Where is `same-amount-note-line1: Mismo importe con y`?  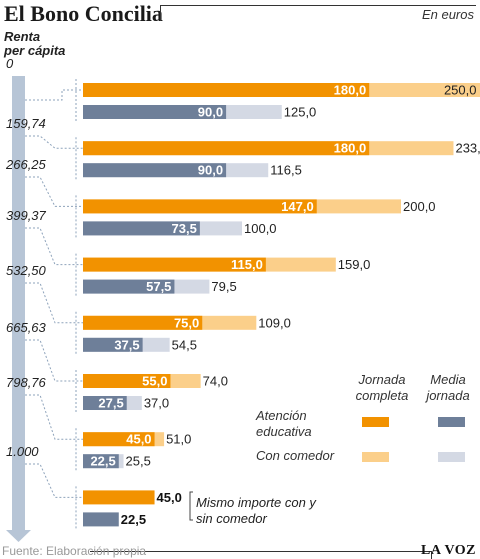 same-amount-note-line1: Mismo importe con y is located at coordinates (256, 502).